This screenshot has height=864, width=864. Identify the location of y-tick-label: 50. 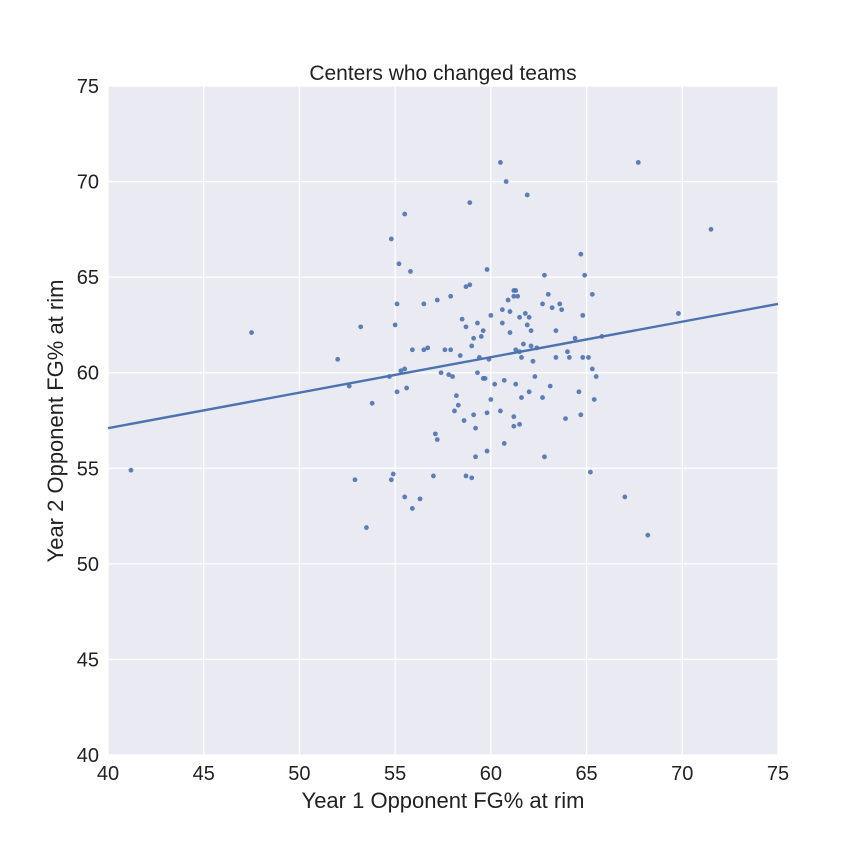
(88, 565).